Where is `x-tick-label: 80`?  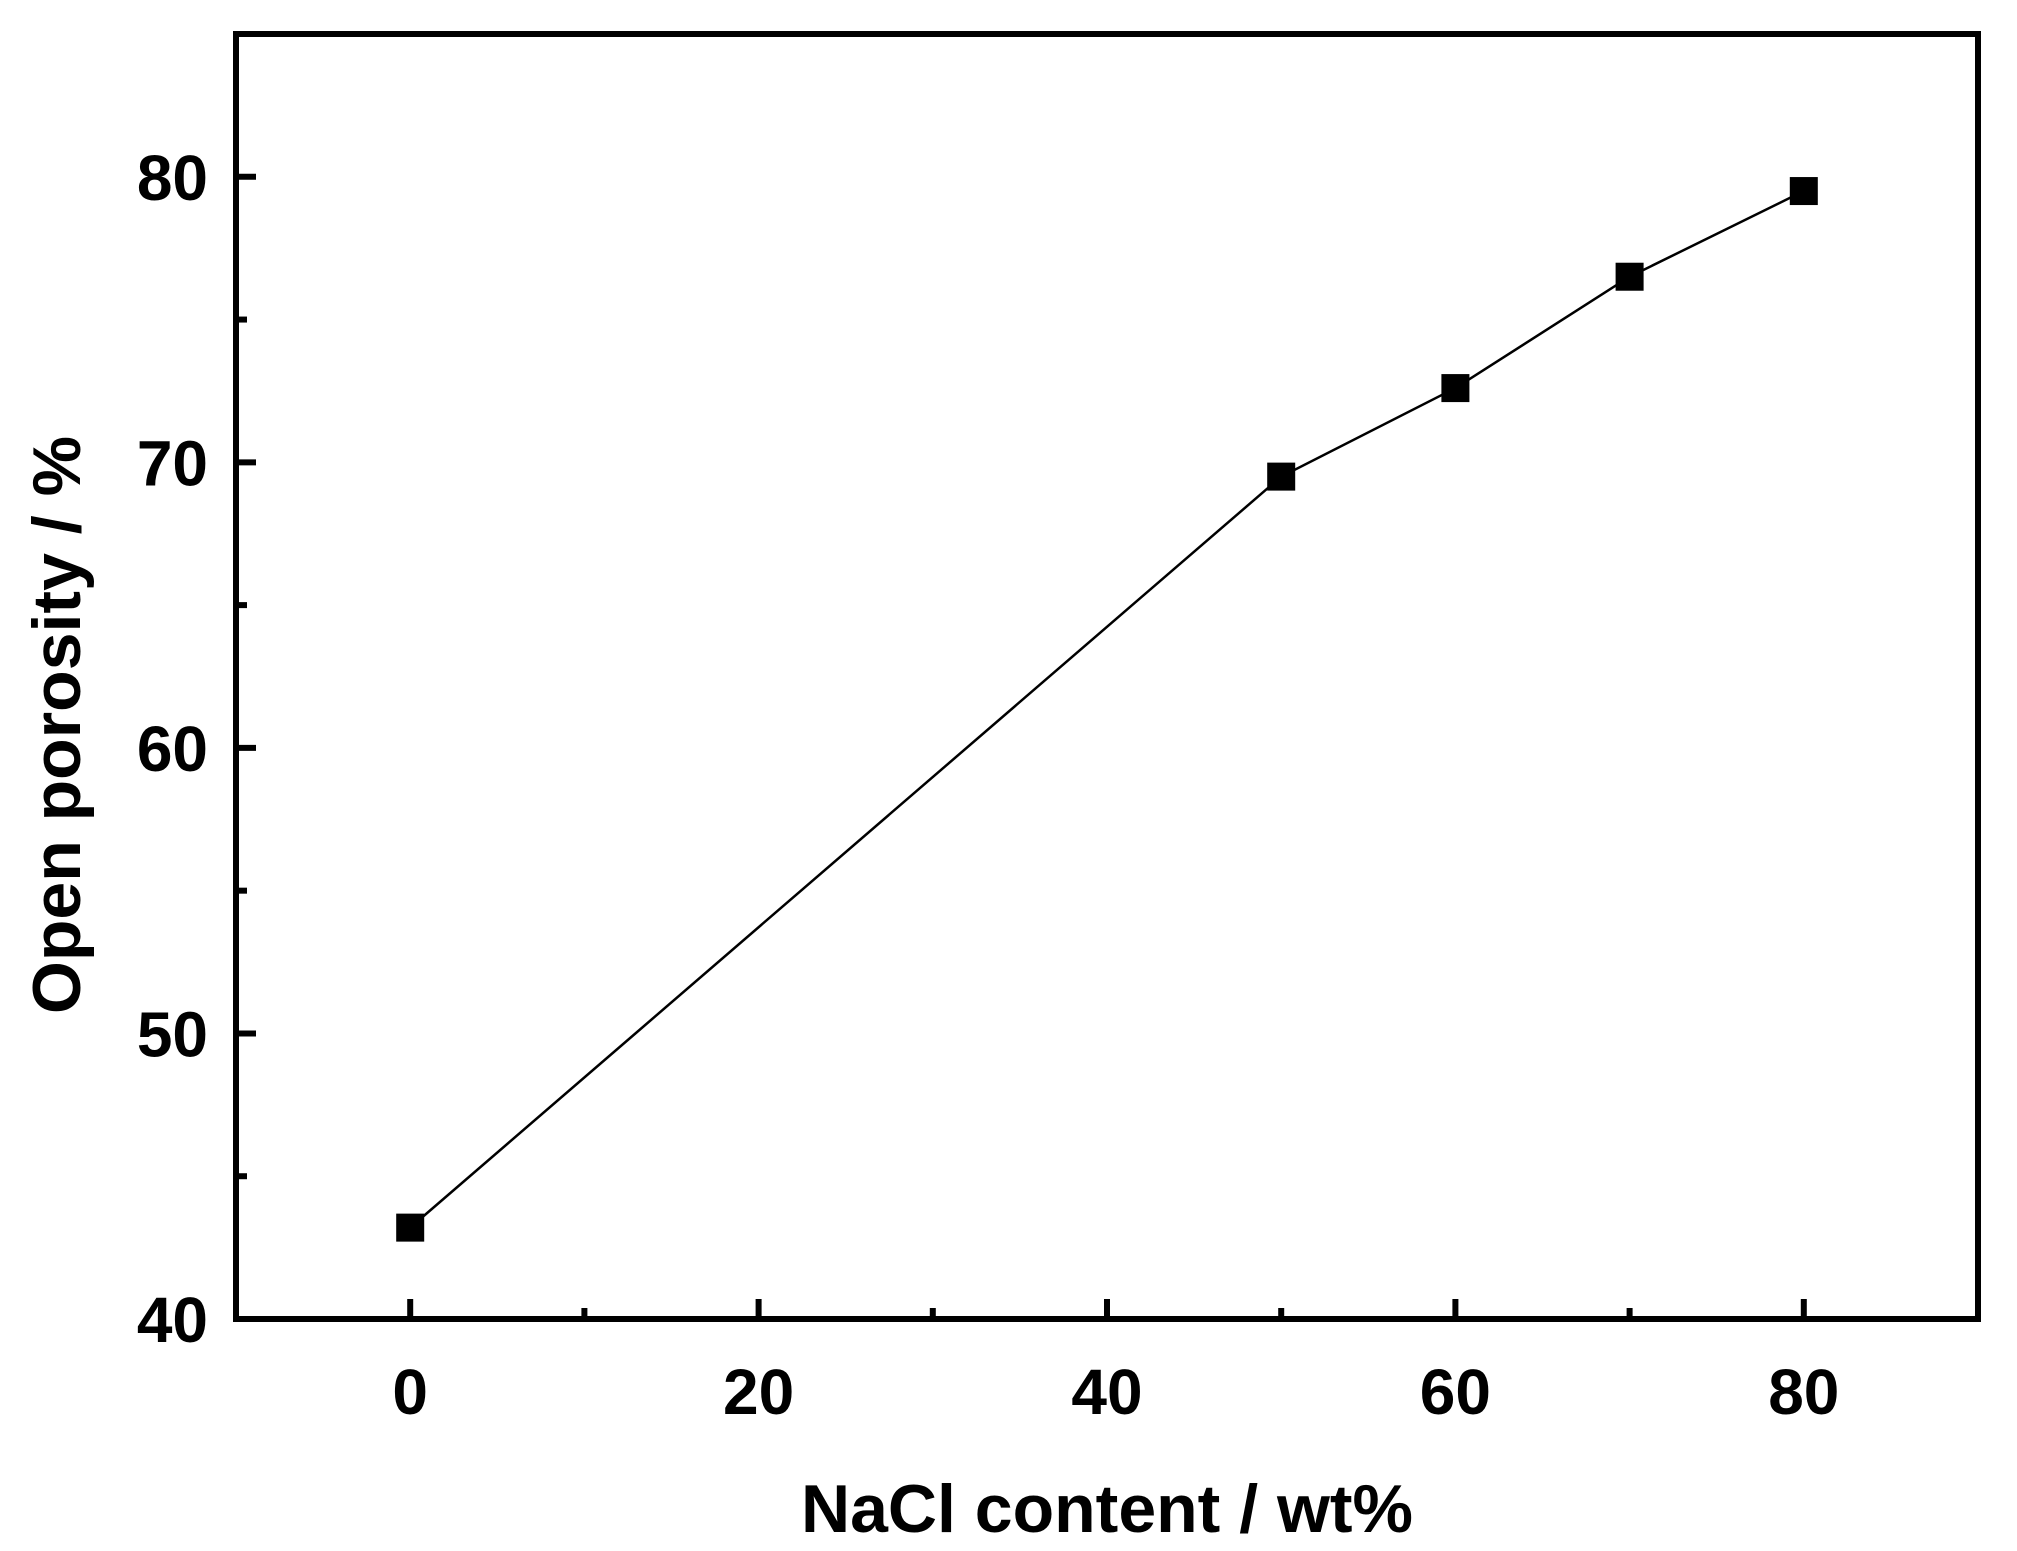 x-tick-label: 80 is located at coordinates (1803, 1392).